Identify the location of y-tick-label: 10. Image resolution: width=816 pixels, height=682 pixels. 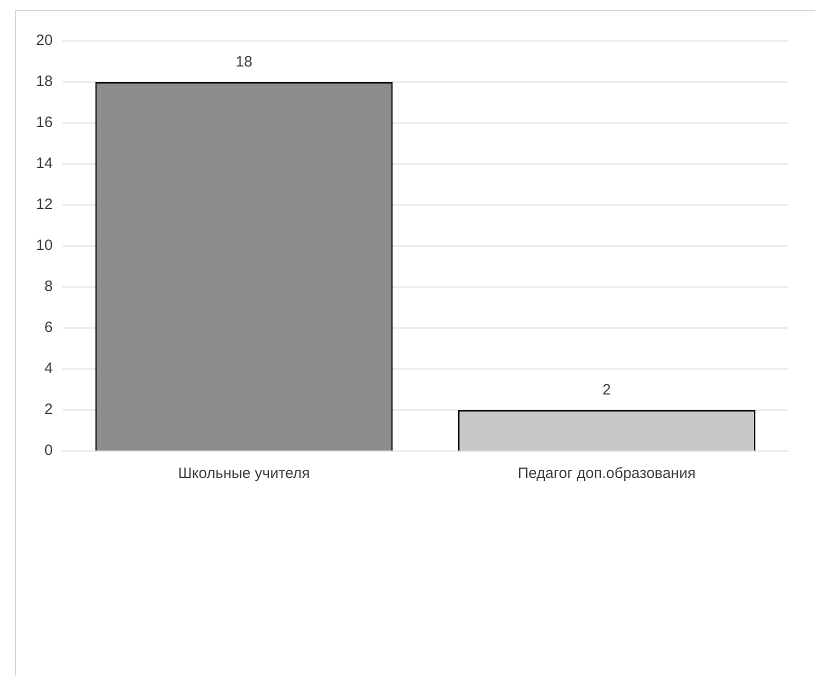
(44, 245).